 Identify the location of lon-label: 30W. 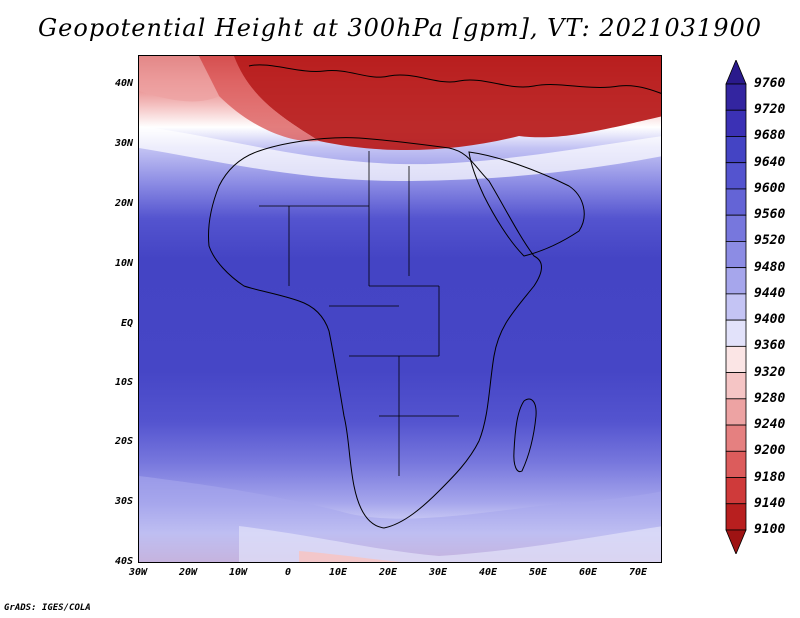
(138, 572).